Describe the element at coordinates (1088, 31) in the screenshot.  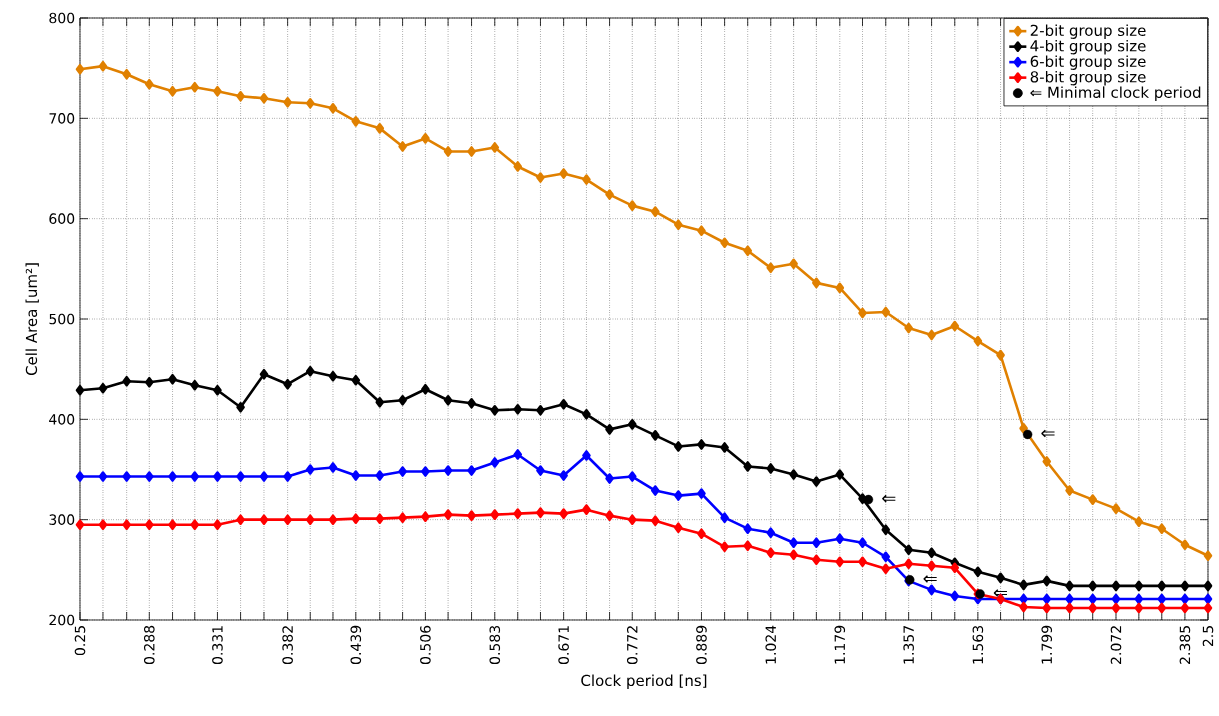
I see `legend-label: 2-bit group size` at that location.